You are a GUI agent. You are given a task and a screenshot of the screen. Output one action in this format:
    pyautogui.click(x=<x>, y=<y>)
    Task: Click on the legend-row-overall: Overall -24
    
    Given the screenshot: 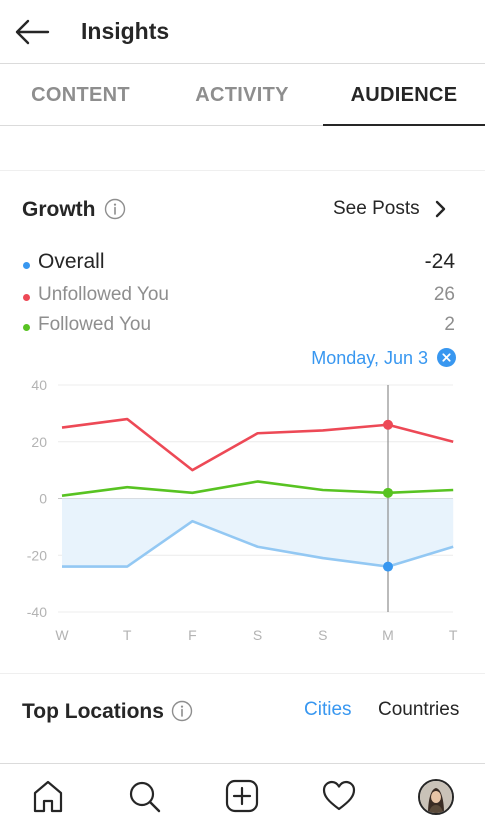 What is the action you would take?
    pyautogui.click(x=242, y=263)
    